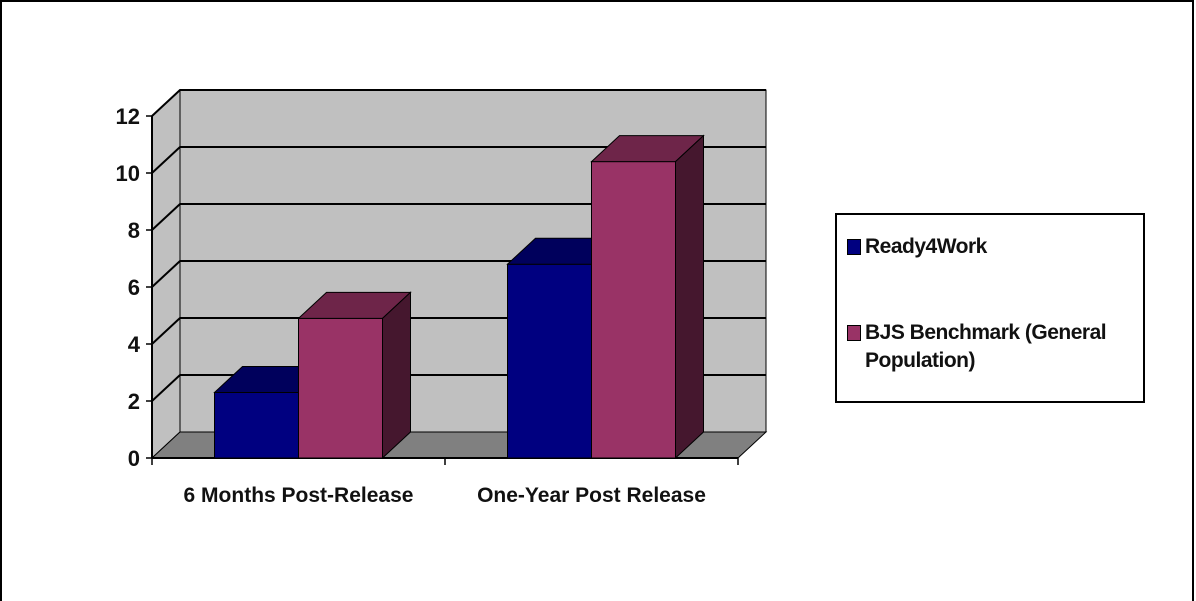 The width and height of the screenshot is (1196, 601). What do you see at coordinates (128, 173) in the screenshot?
I see `y-tick-label-10: 10` at bounding box center [128, 173].